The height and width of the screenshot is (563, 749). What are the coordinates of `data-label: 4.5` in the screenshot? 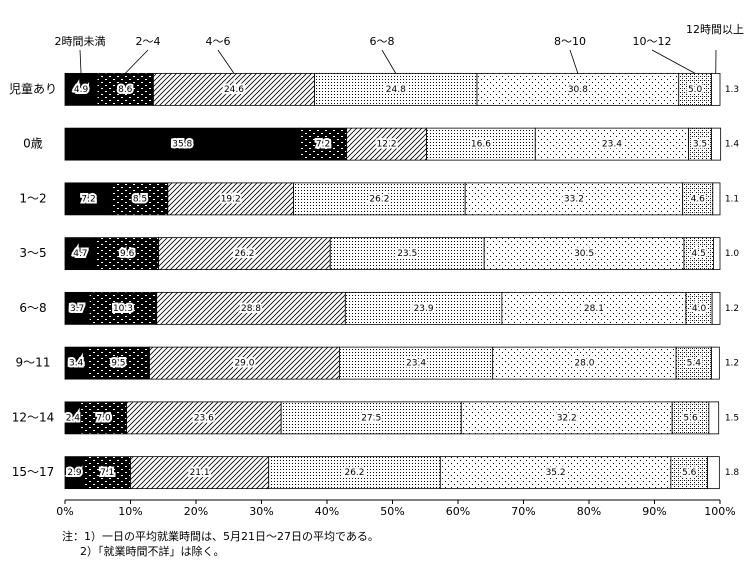 It's located at (699, 254).